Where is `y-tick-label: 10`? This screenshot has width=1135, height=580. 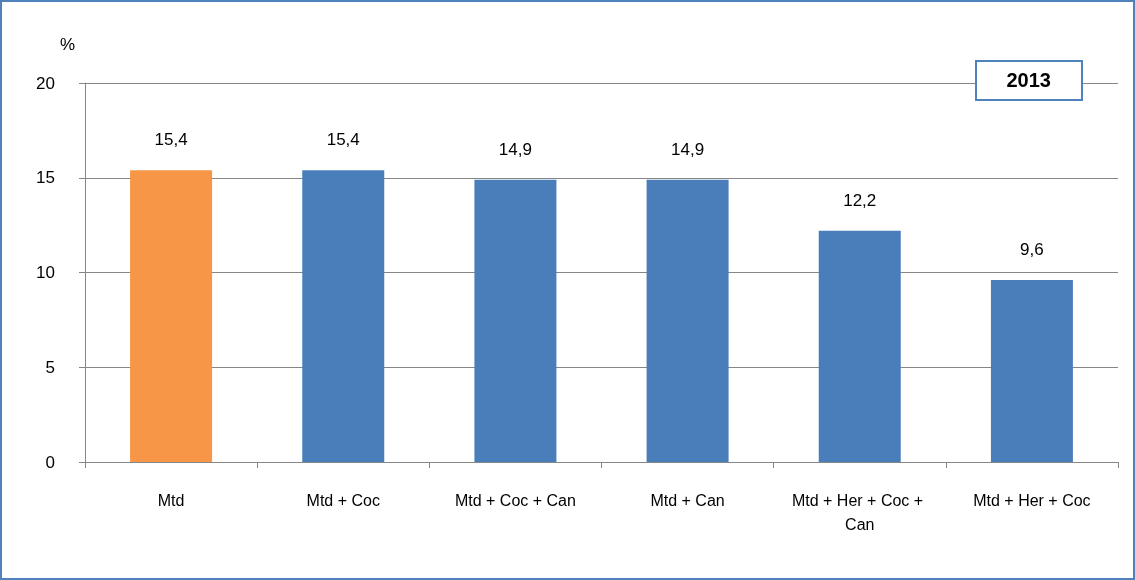 y-tick-label: 10 is located at coordinates (45, 272).